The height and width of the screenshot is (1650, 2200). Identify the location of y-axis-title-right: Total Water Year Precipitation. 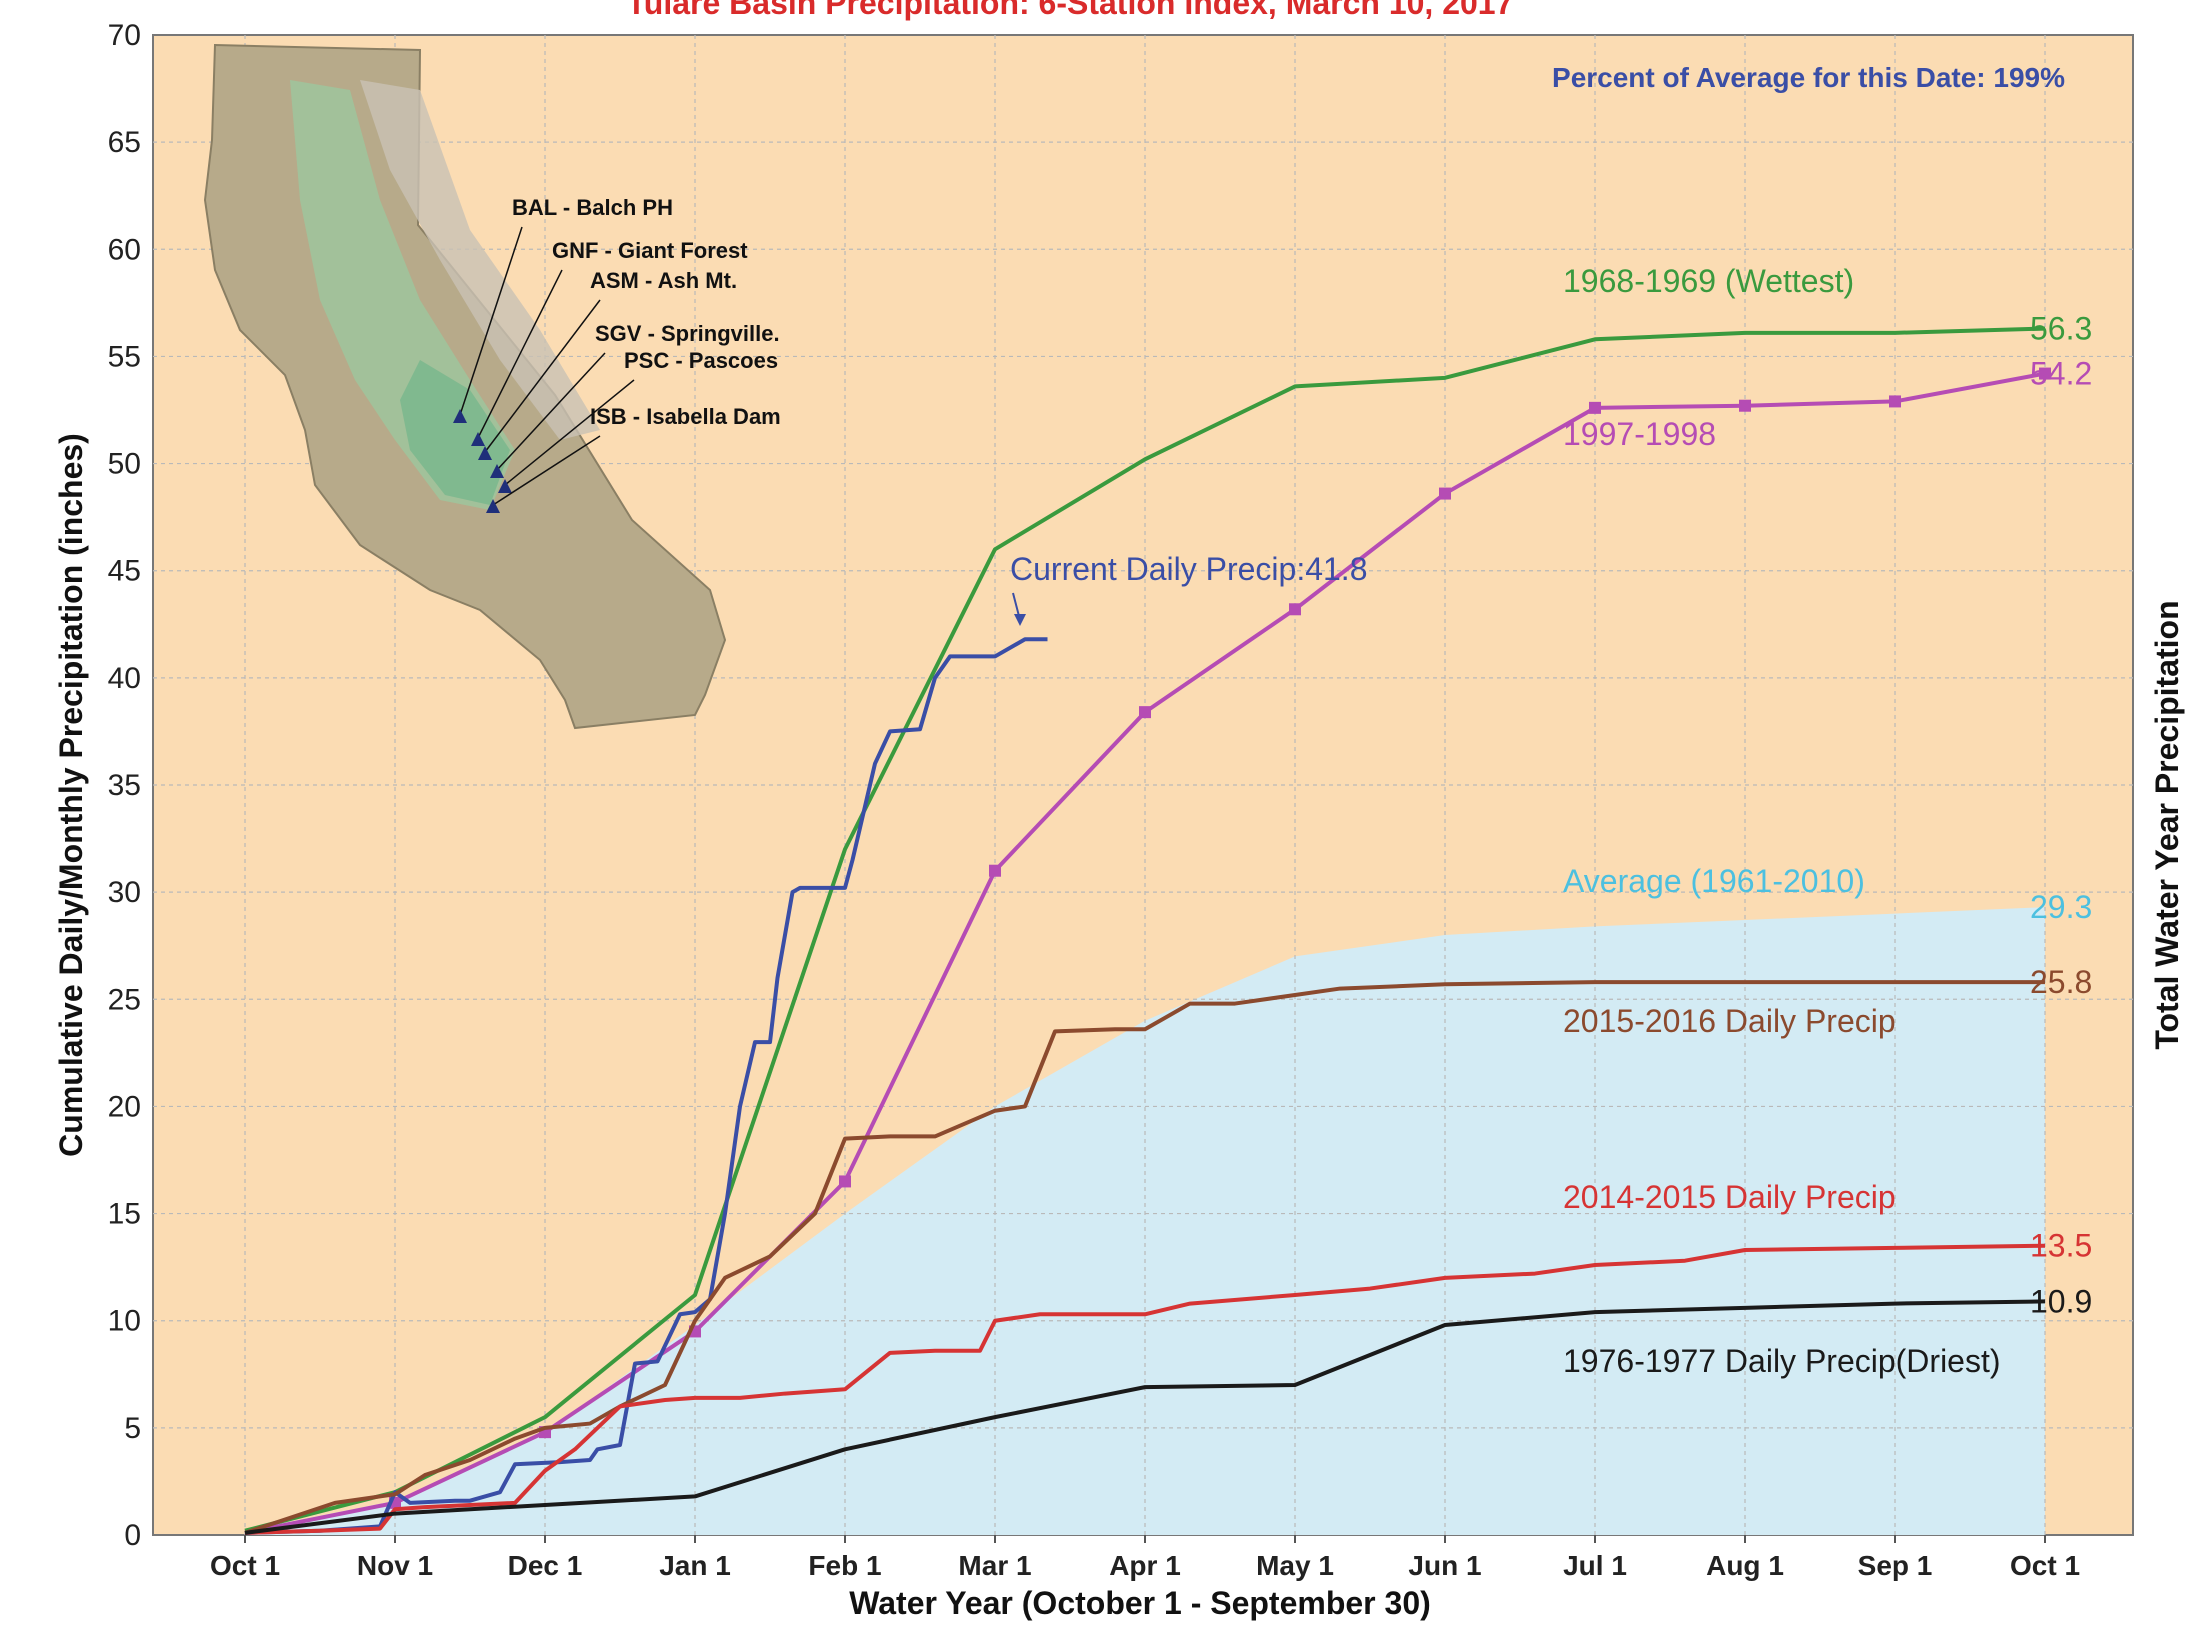
(2167, 824).